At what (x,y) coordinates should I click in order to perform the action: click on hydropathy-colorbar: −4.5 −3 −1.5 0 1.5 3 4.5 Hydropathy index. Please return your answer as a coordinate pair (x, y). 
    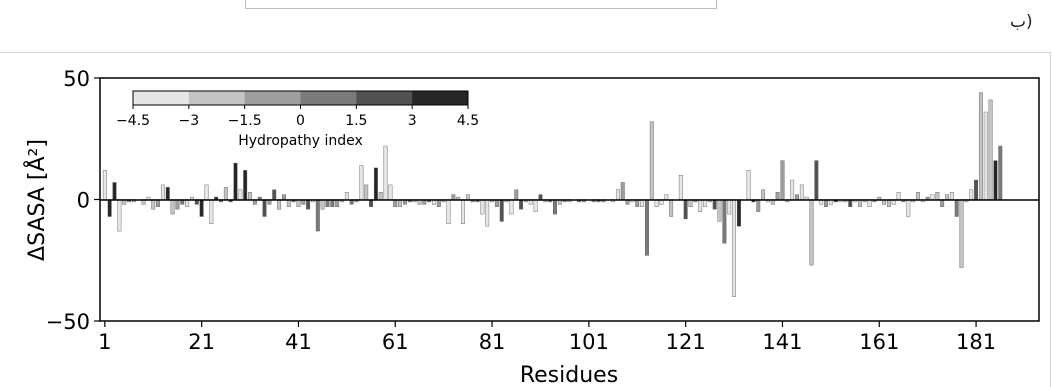
    Looking at the image, I should click on (297, 119).